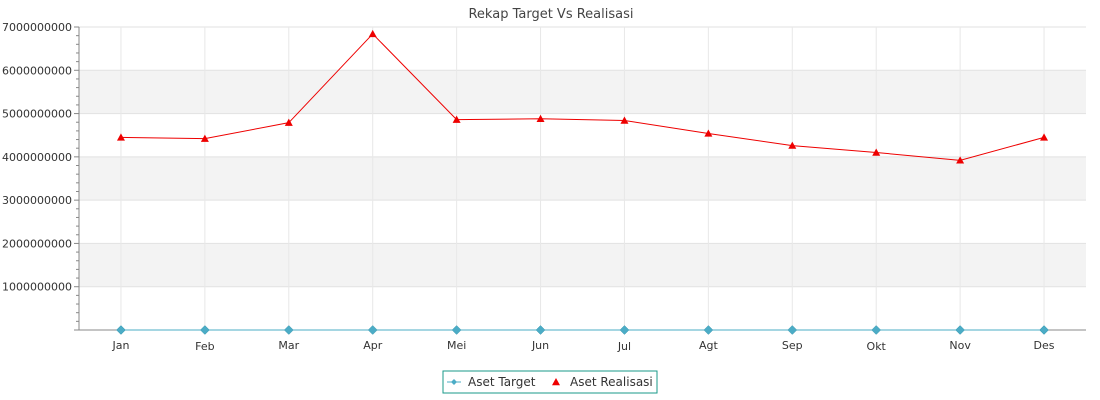 The height and width of the screenshot is (400, 1100). What do you see at coordinates (37, 287) in the screenshot?
I see `y-tick-label: 1000000000` at bounding box center [37, 287].